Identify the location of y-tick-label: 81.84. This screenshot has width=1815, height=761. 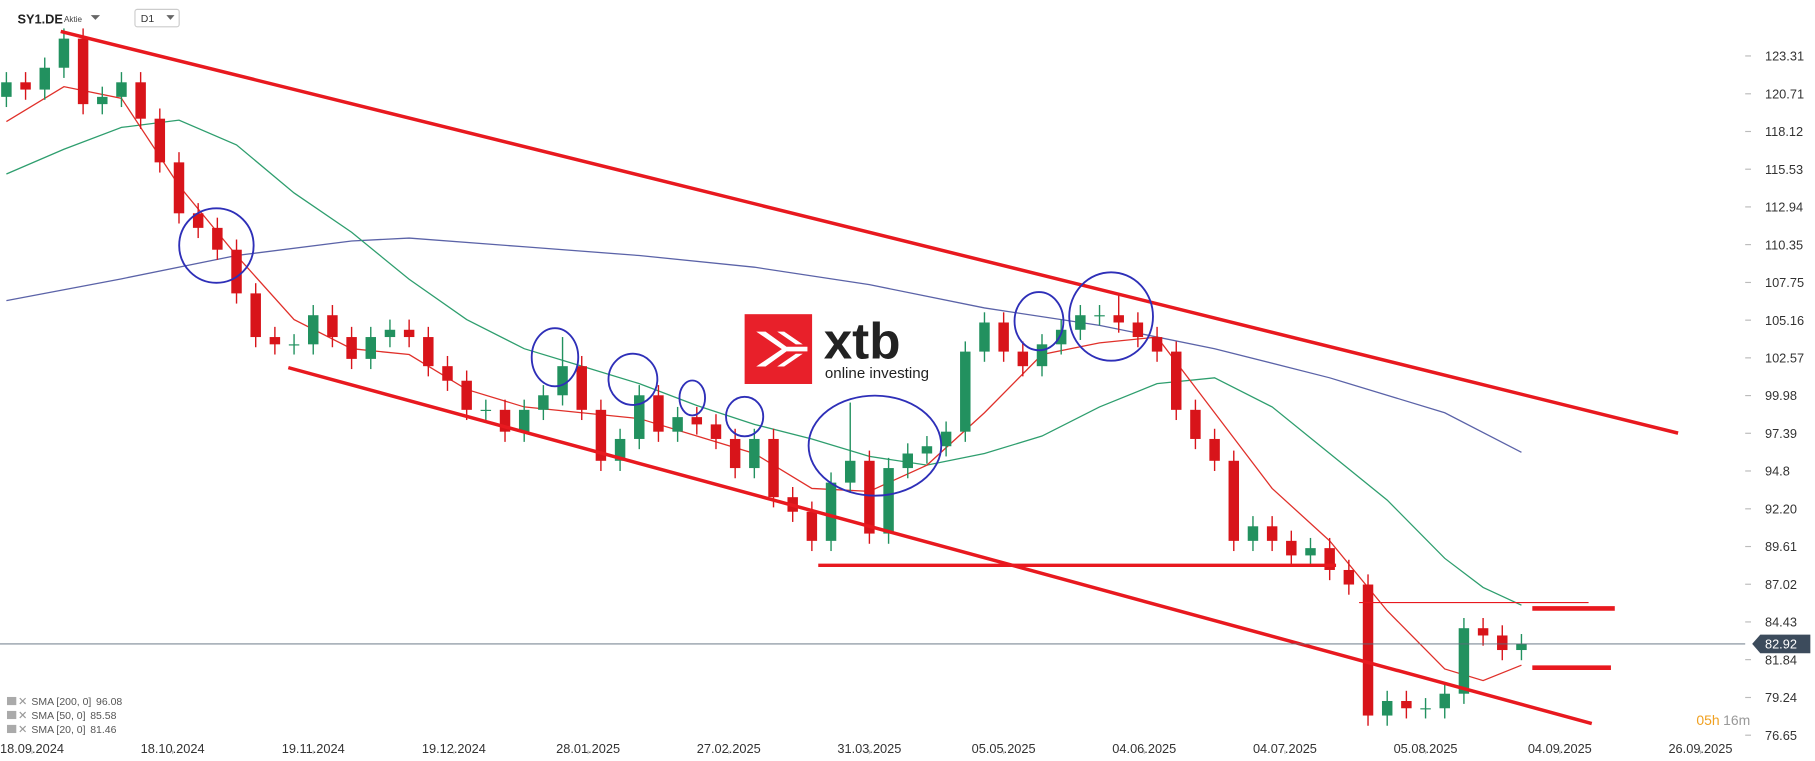
(1781, 659).